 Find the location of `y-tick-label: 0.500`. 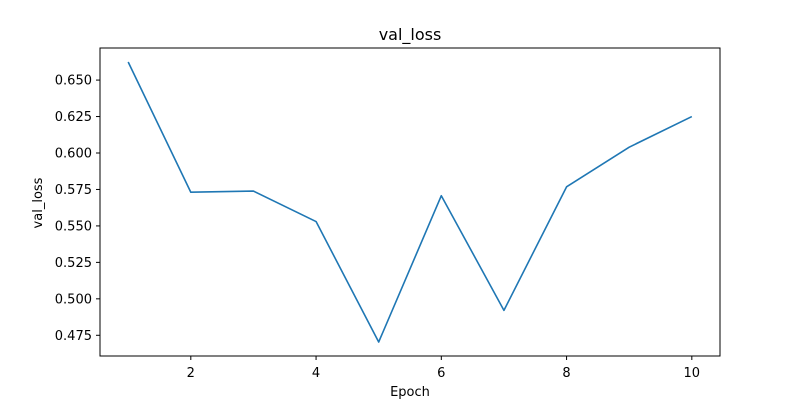

y-tick-label: 0.500 is located at coordinates (73, 299).